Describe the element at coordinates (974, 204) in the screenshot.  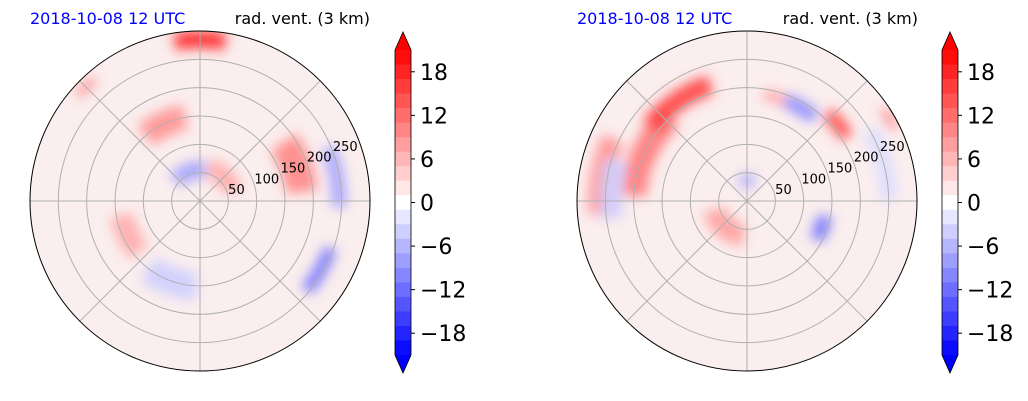
I see `colorbar-tick-label-0: 0` at that location.